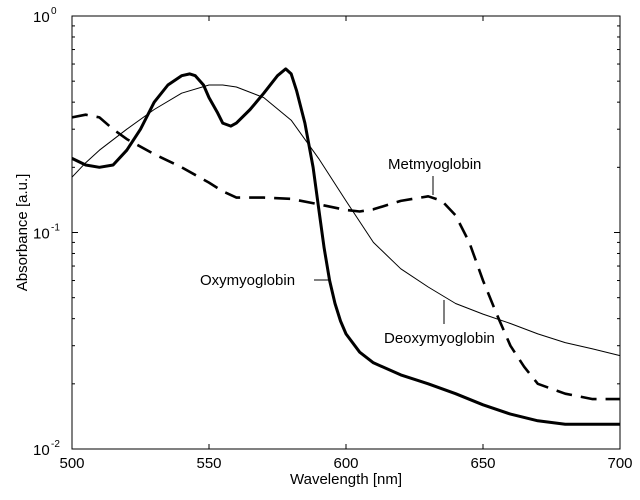 This screenshot has width=640, height=500. What do you see at coordinates (71, 463) in the screenshot?
I see `x-tick-label: 500` at bounding box center [71, 463].